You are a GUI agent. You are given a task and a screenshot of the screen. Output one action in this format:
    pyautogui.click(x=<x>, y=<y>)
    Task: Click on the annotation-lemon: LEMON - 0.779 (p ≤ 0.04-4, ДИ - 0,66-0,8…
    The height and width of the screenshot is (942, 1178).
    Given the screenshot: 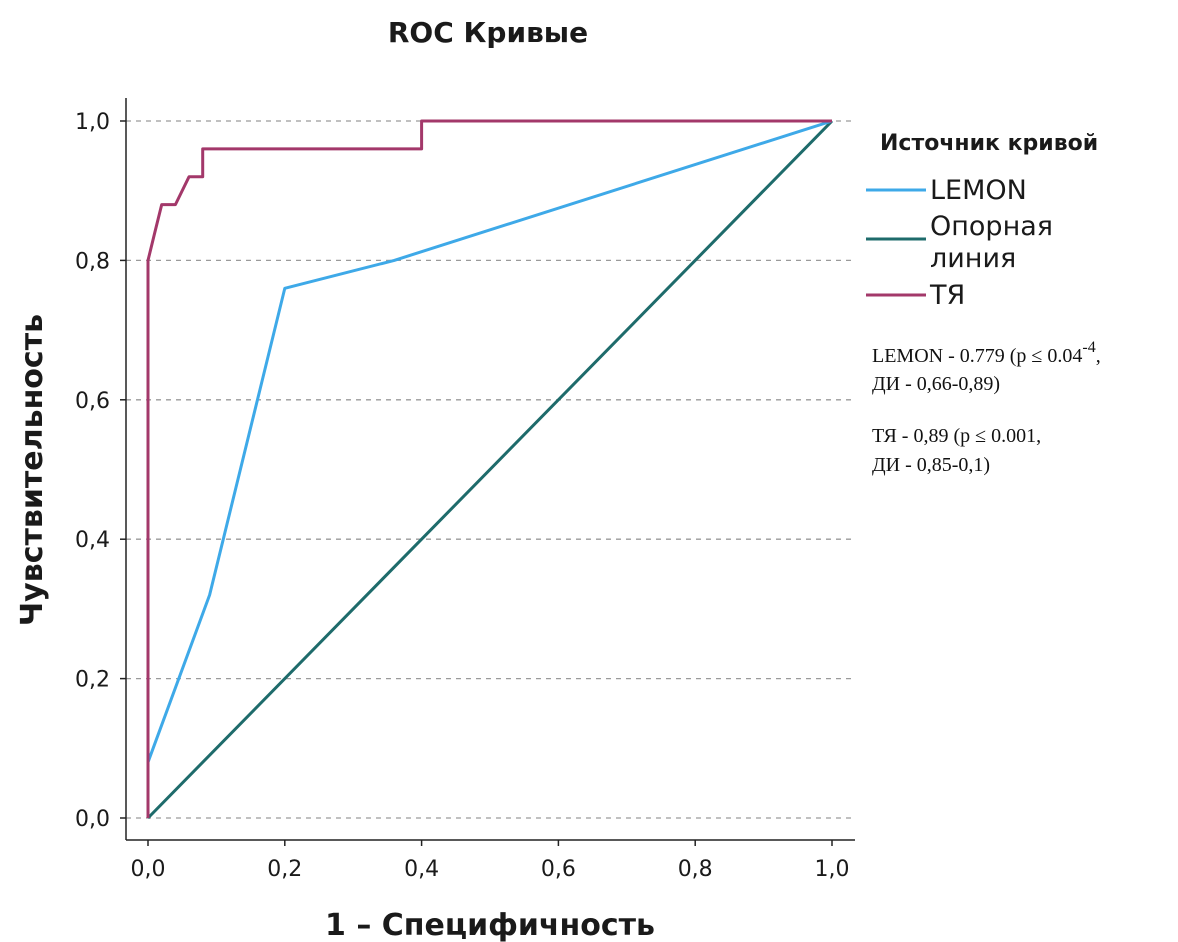 What is the action you would take?
    pyautogui.click(x=986, y=367)
    